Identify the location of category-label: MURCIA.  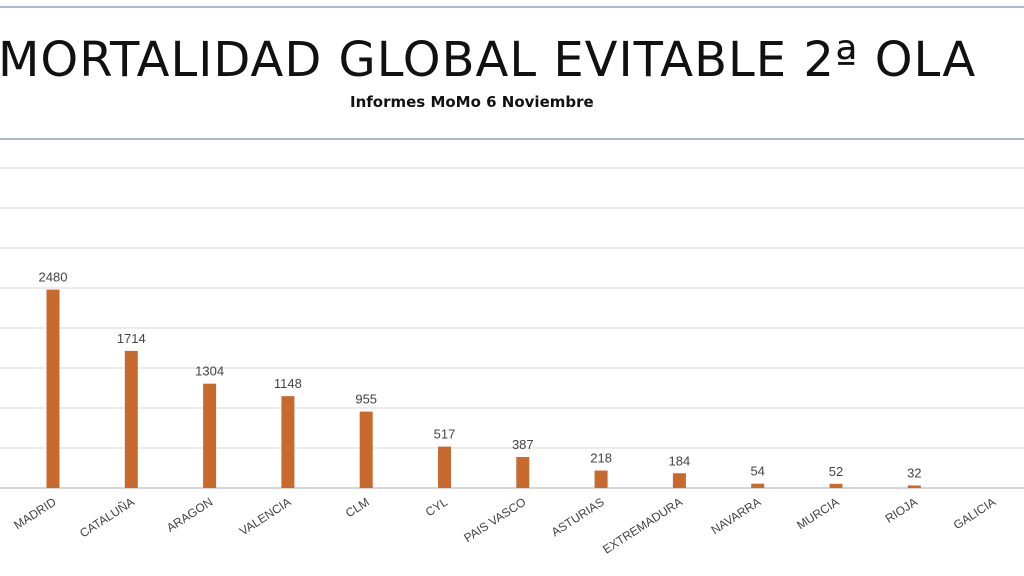
(817, 514).